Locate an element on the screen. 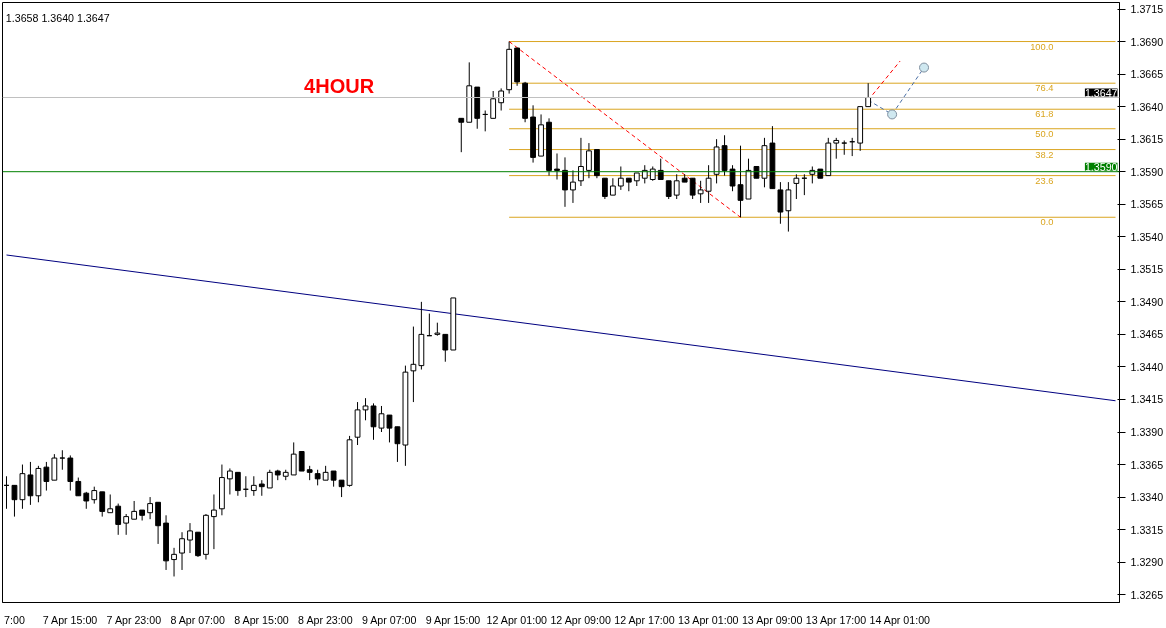  y-tick-label: 1.3440 is located at coordinates (1147, 366).